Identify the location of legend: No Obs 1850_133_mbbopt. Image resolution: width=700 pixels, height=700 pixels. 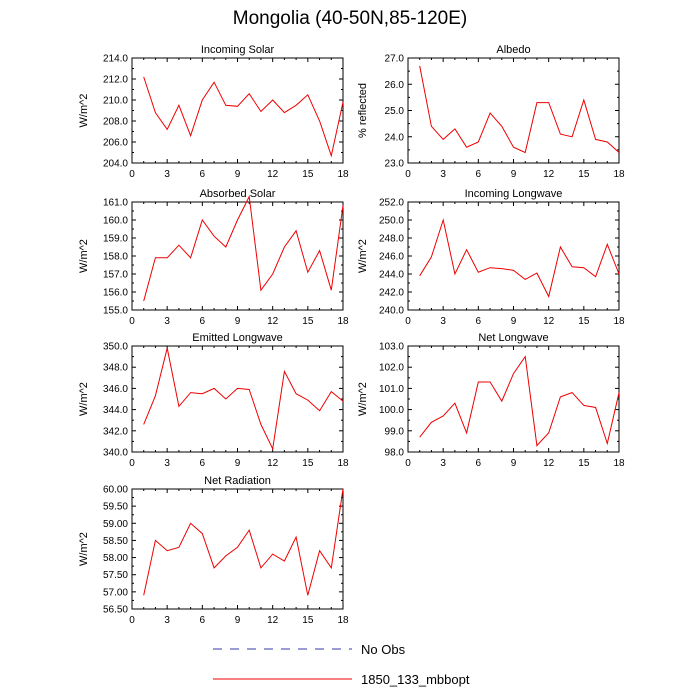
(341, 664).